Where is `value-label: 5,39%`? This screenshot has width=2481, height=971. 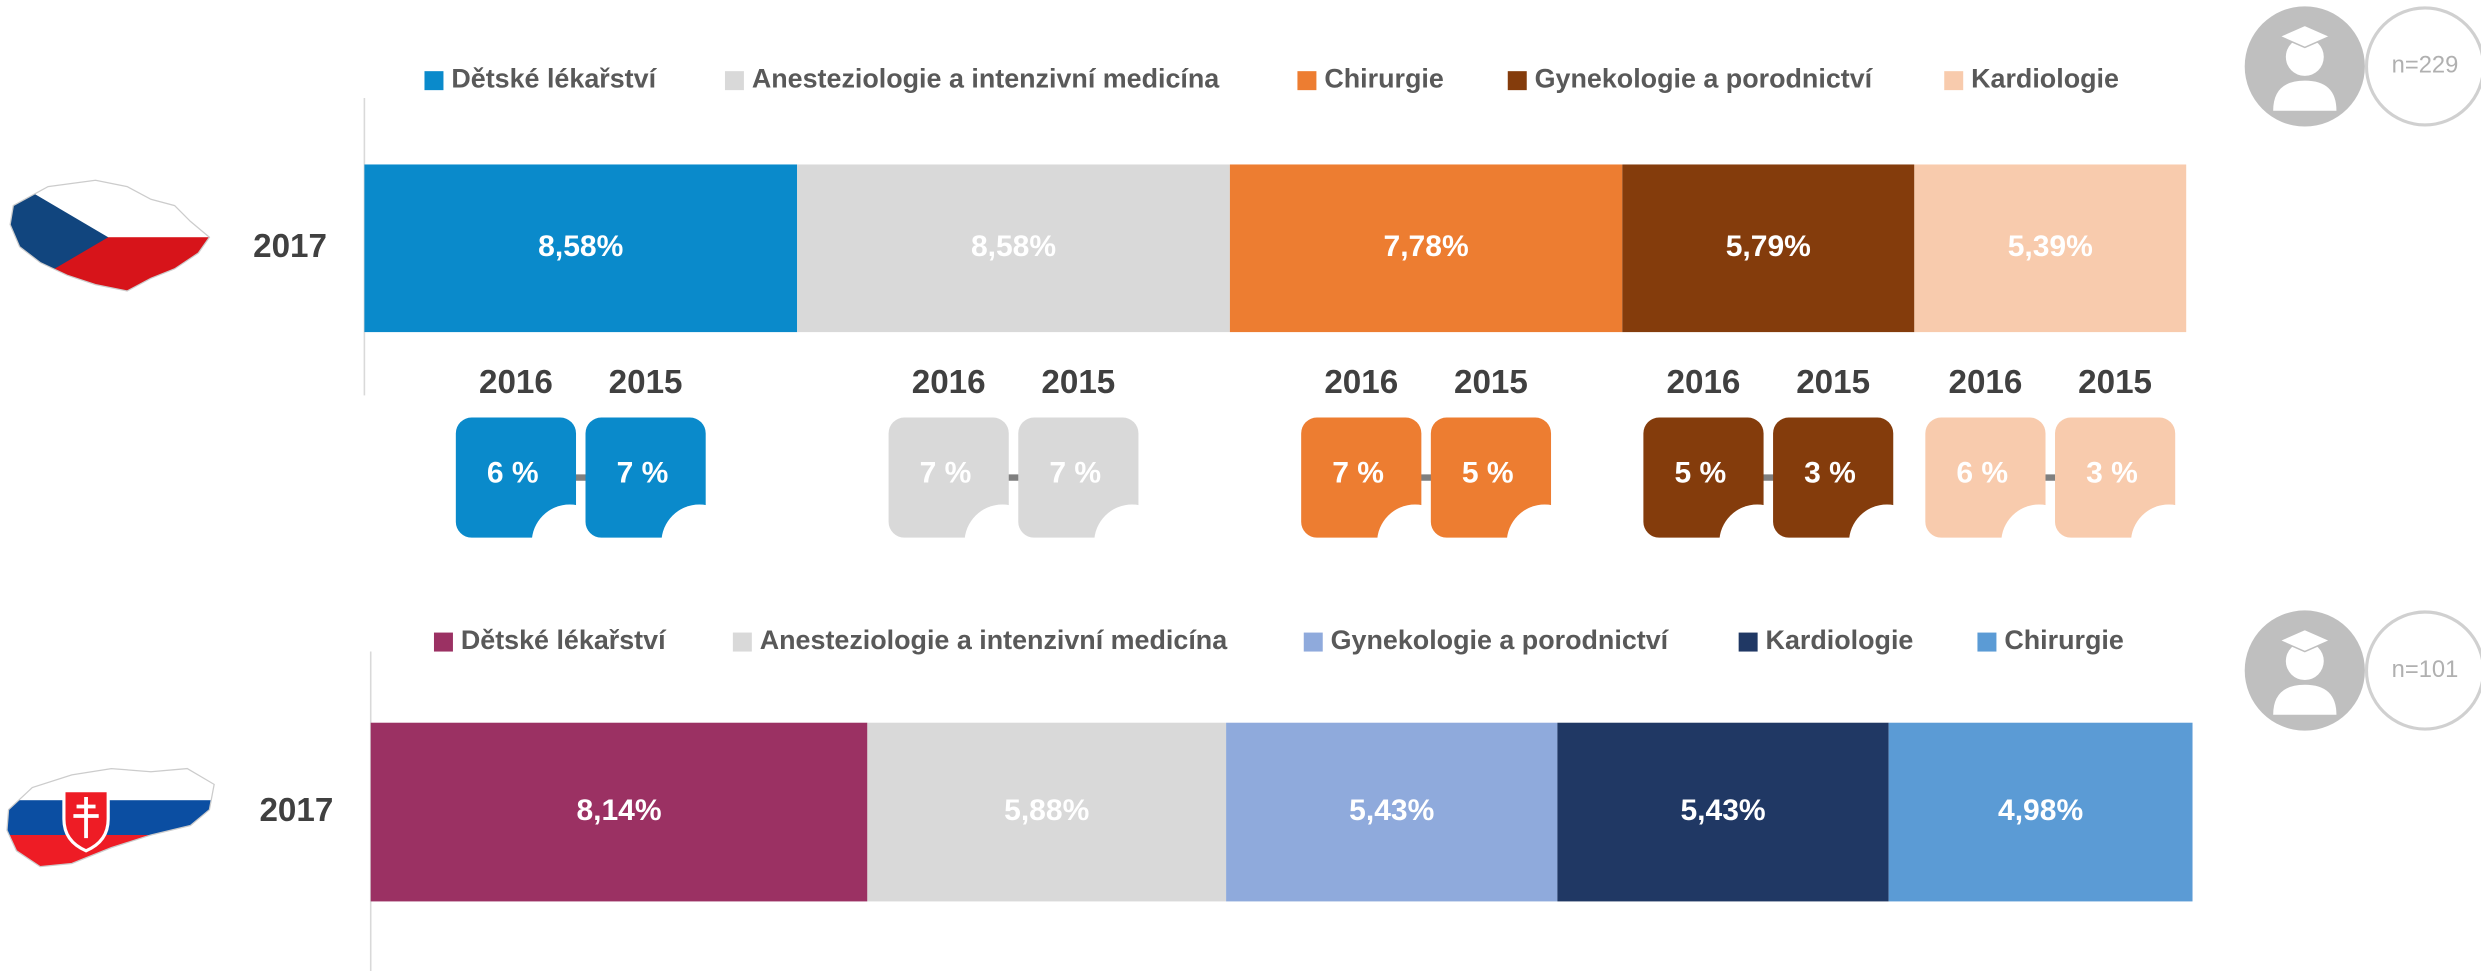
value-label: 5,39% is located at coordinates (2050, 246).